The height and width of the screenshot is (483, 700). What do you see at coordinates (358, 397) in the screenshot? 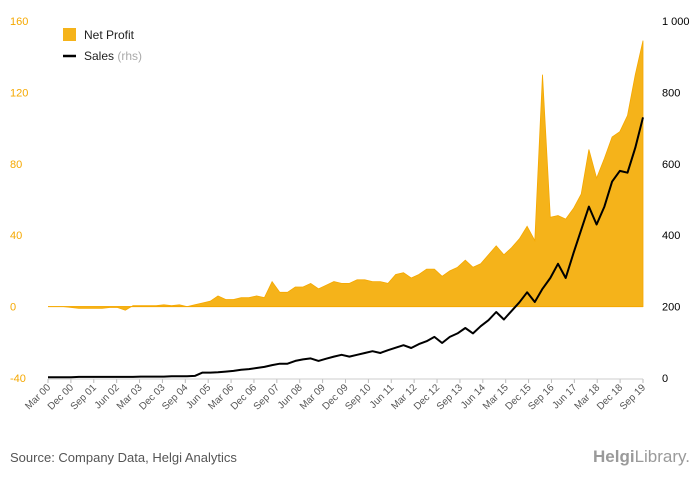
I see `x-tick-label: Sep 10` at bounding box center [358, 397].